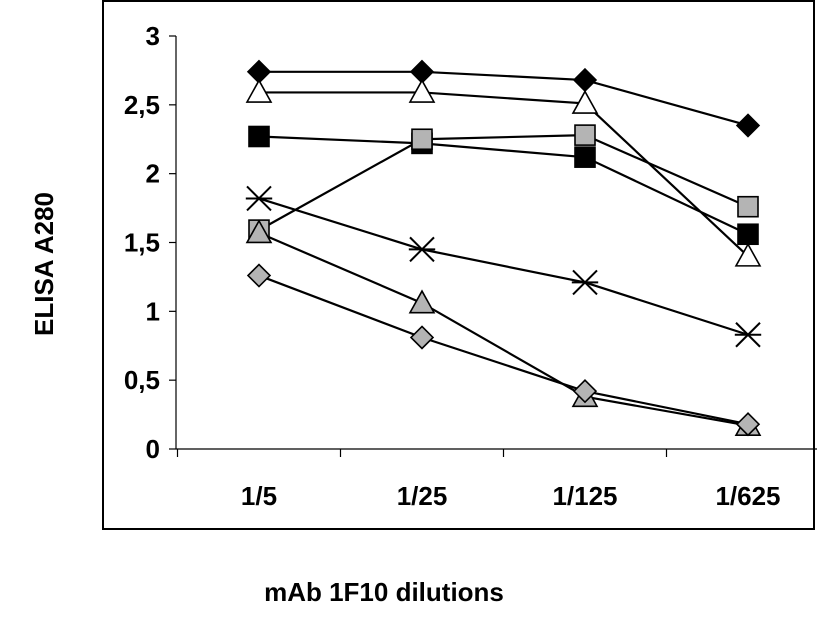 The image size is (817, 617). I want to click on x-tick-label: 1/125, so click(584, 496).